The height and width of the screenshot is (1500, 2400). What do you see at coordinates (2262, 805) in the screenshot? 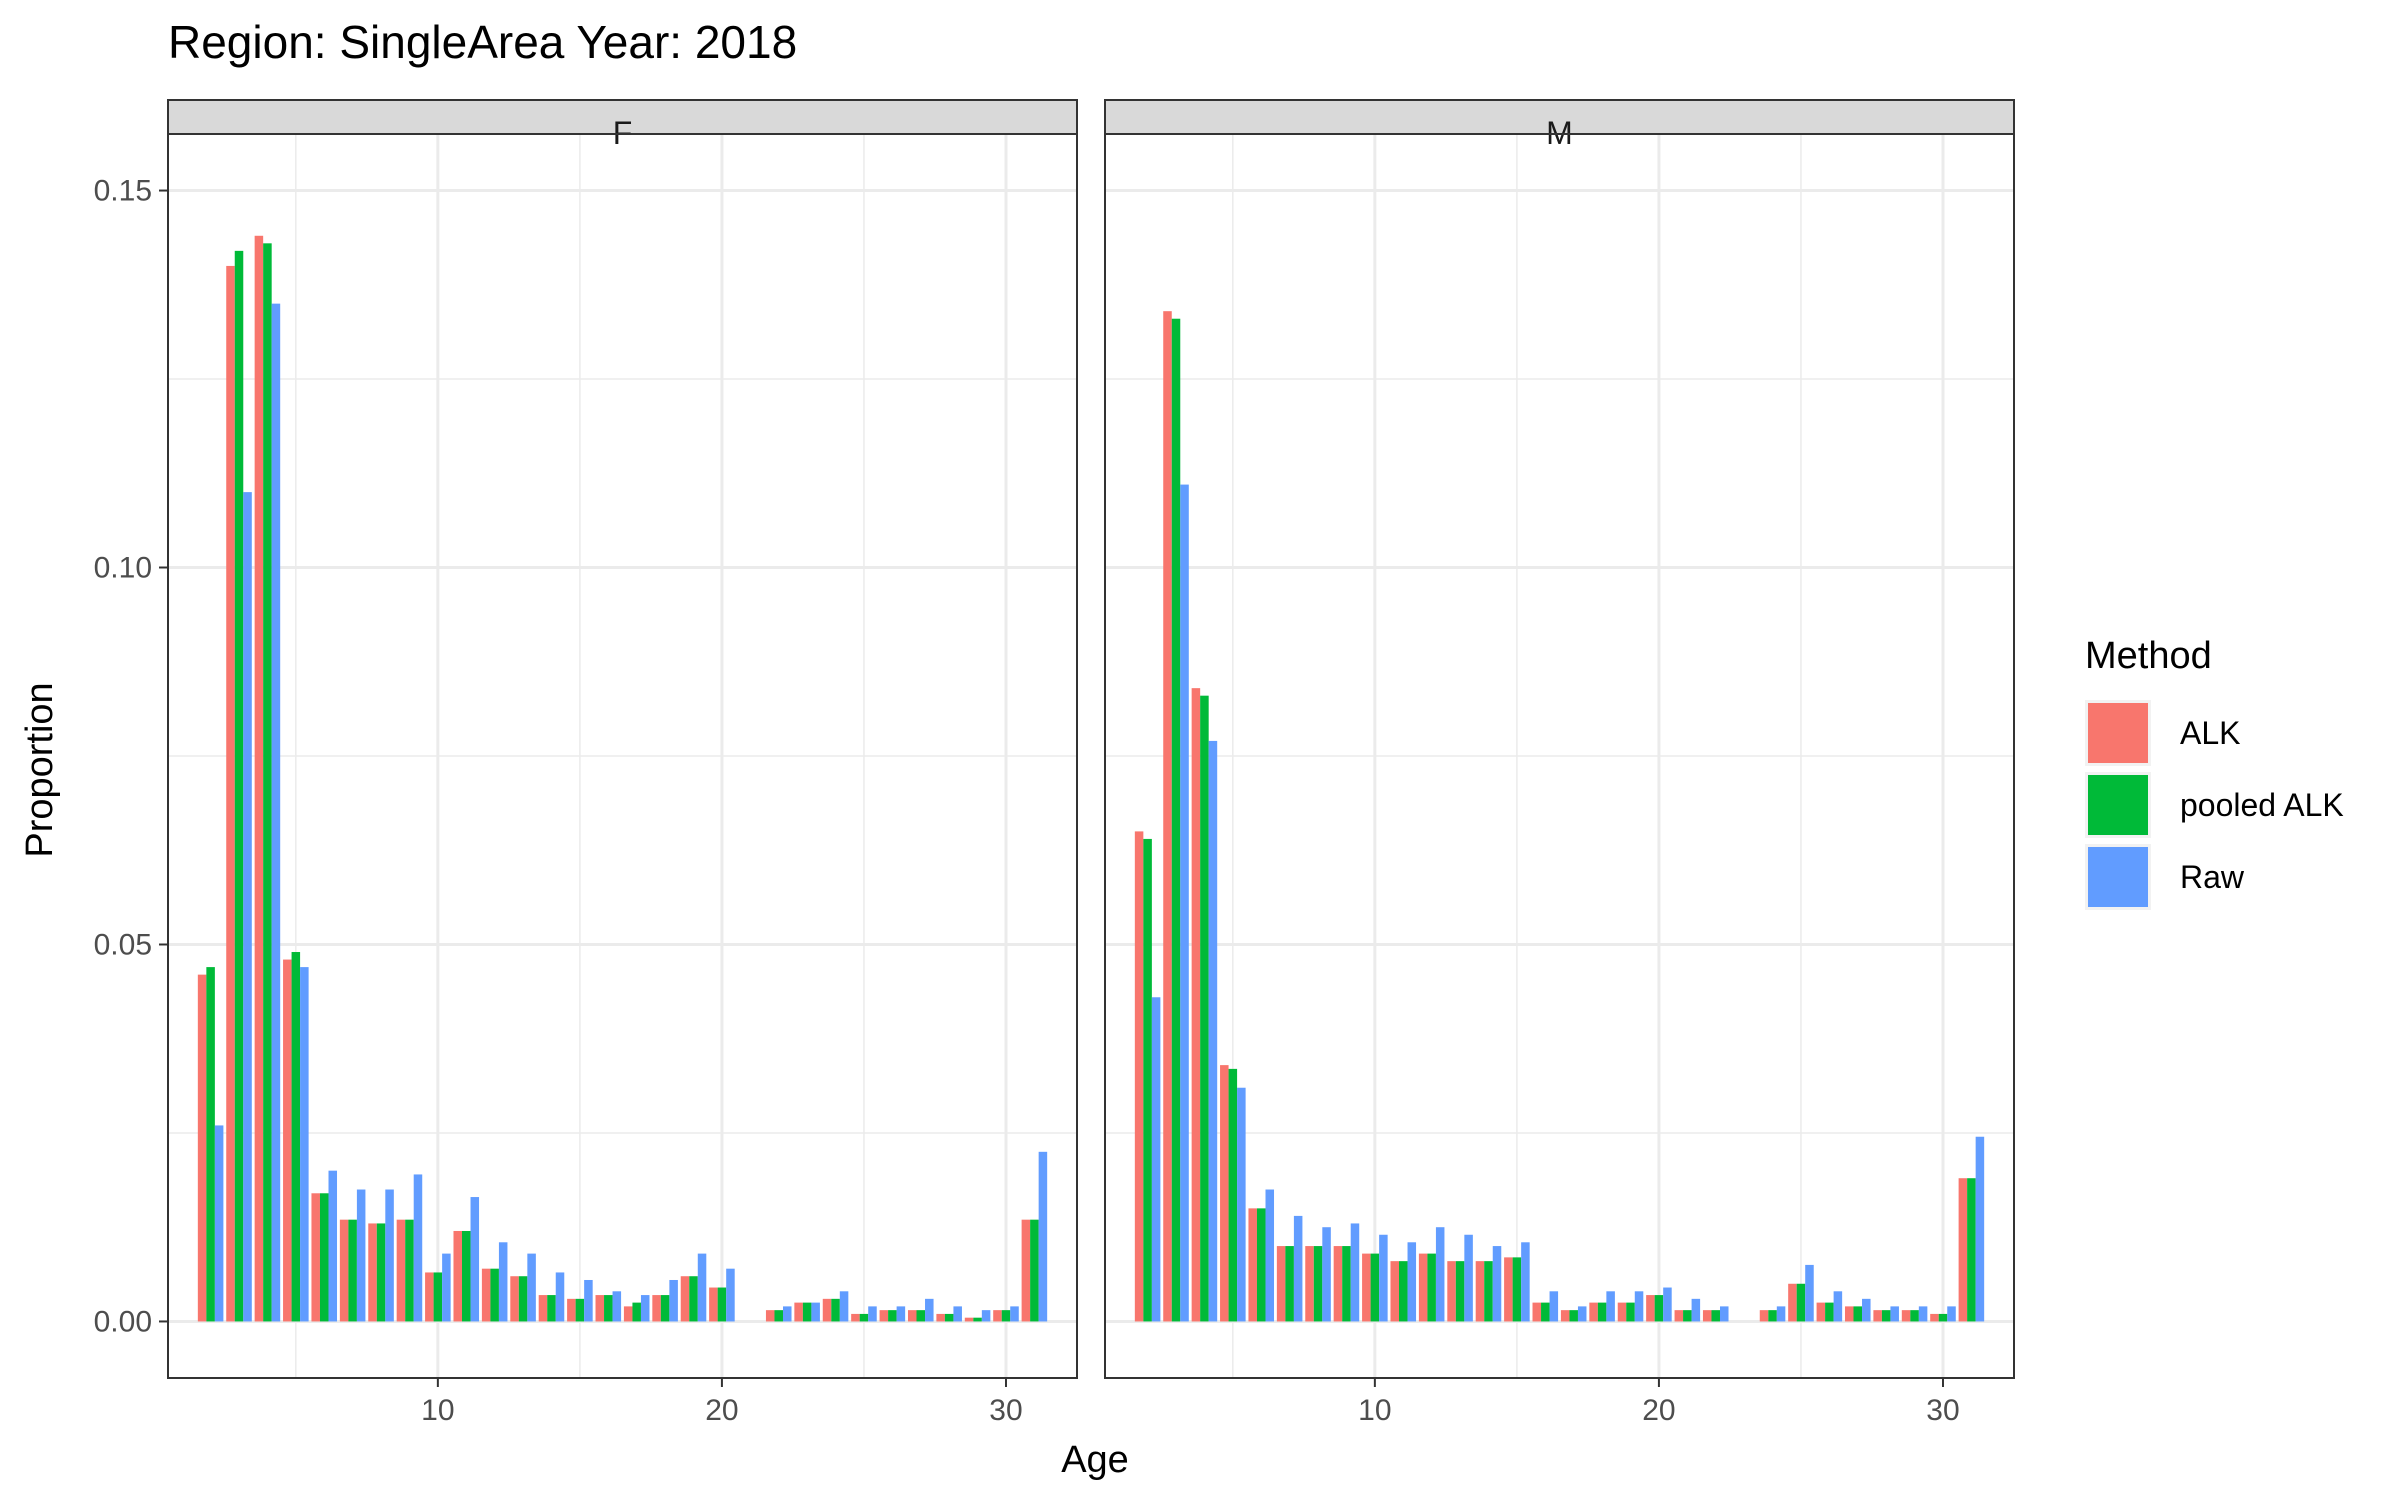
I see `legend-label: pooled ALK` at bounding box center [2262, 805].